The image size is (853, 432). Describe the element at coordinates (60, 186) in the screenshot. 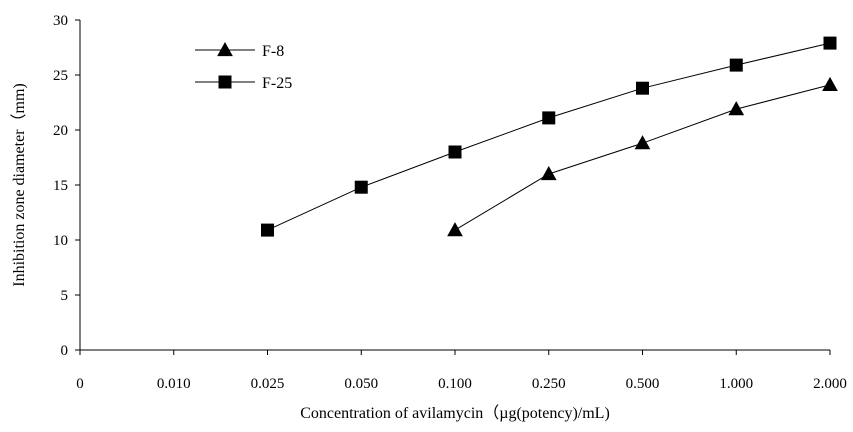

I see `y-tick-label: 15` at that location.